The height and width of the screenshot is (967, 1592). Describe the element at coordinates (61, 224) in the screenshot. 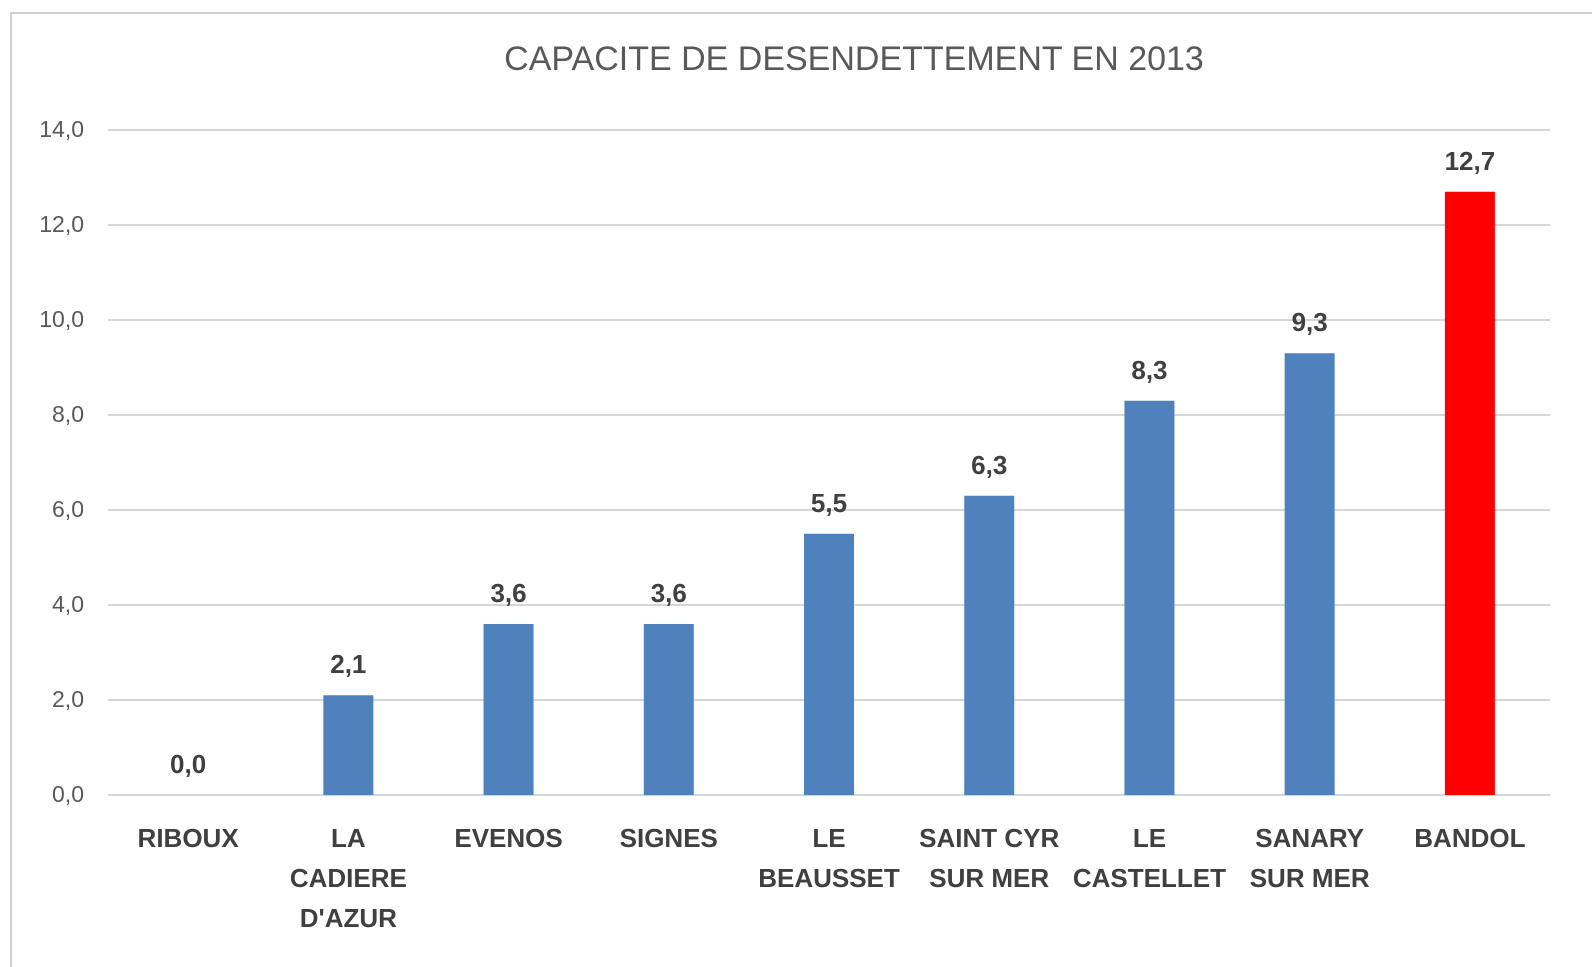

I see `y-tick-label: 12,0` at that location.